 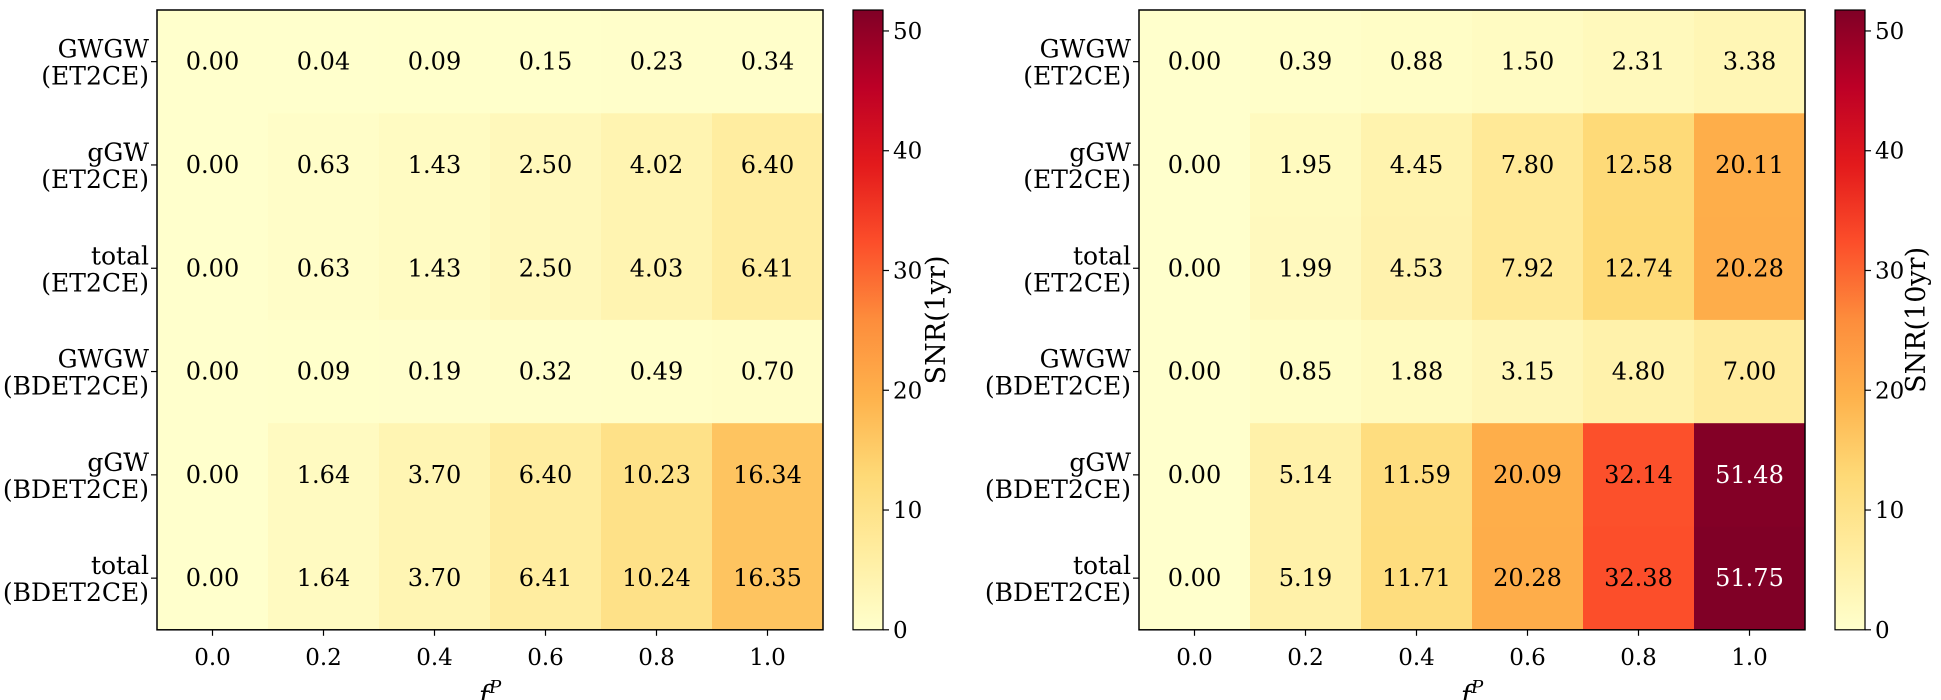 What do you see at coordinates (323, 62) in the screenshot?
I see `cell-value-label: 0.04` at bounding box center [323, 62].